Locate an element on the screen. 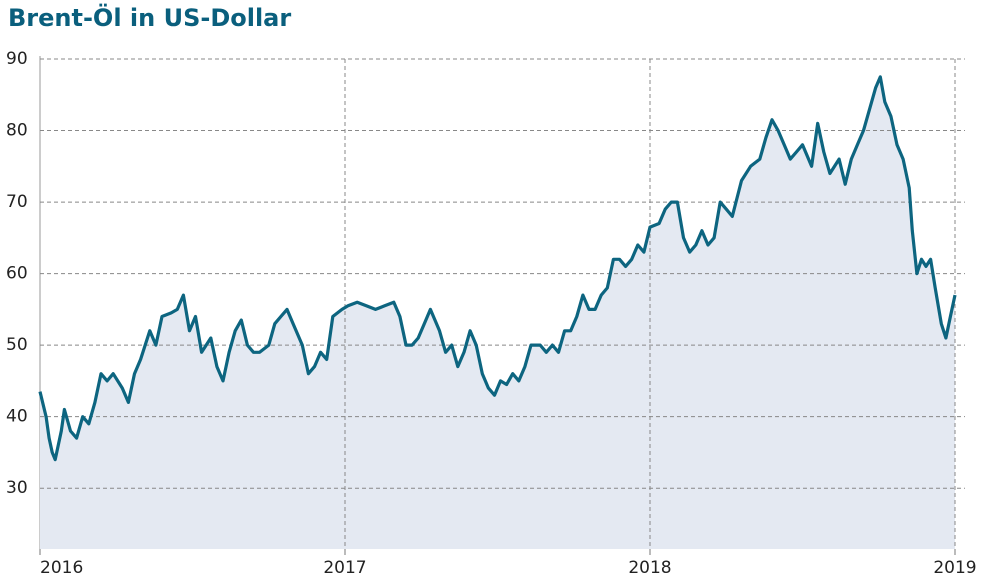 Image resolution: width=1000 pixels, height=585 pixels. chart-title: Brent-Öl in US-Dollar is located at coordinates (149, 17).